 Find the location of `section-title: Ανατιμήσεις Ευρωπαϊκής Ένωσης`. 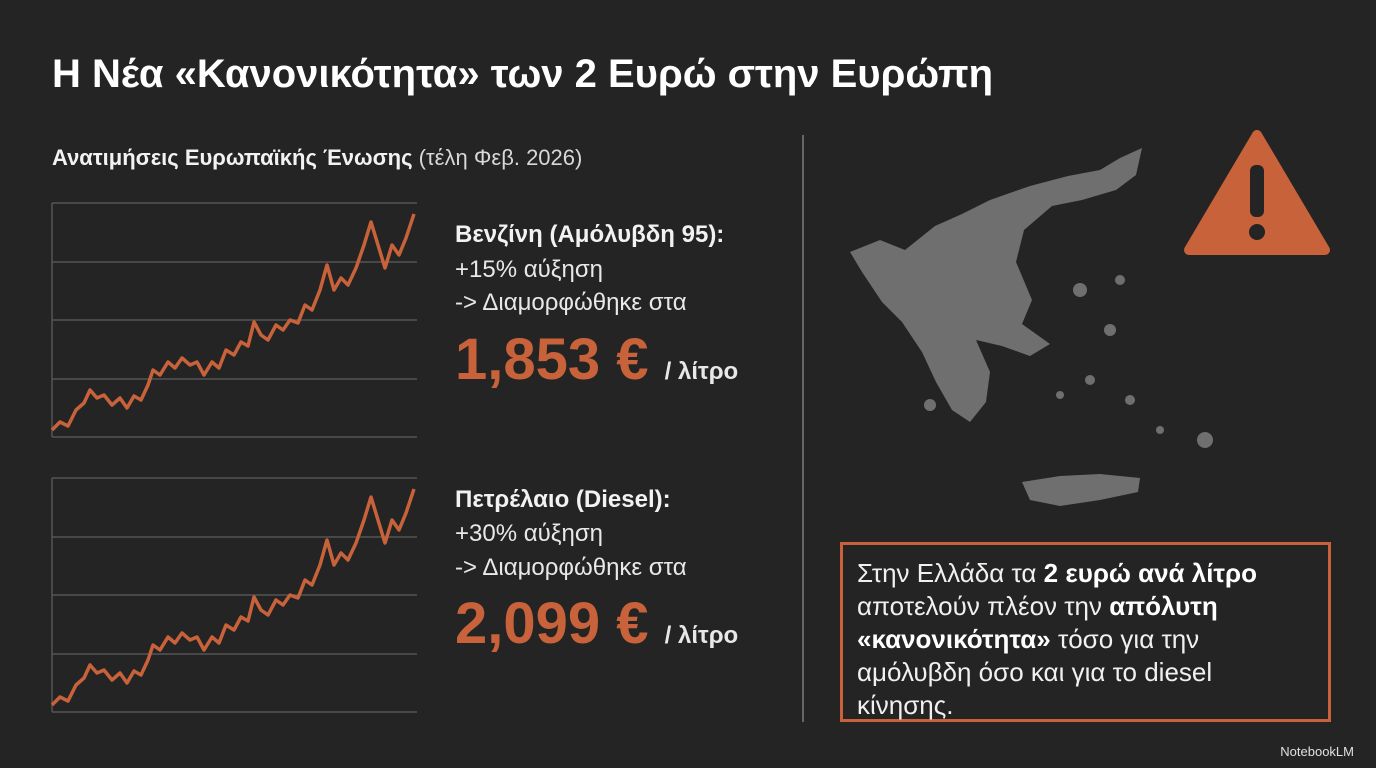

section-title: Ανατιμήσεις Ευρωπαϊκής Ένωσης is located at coordinates (232, 157).